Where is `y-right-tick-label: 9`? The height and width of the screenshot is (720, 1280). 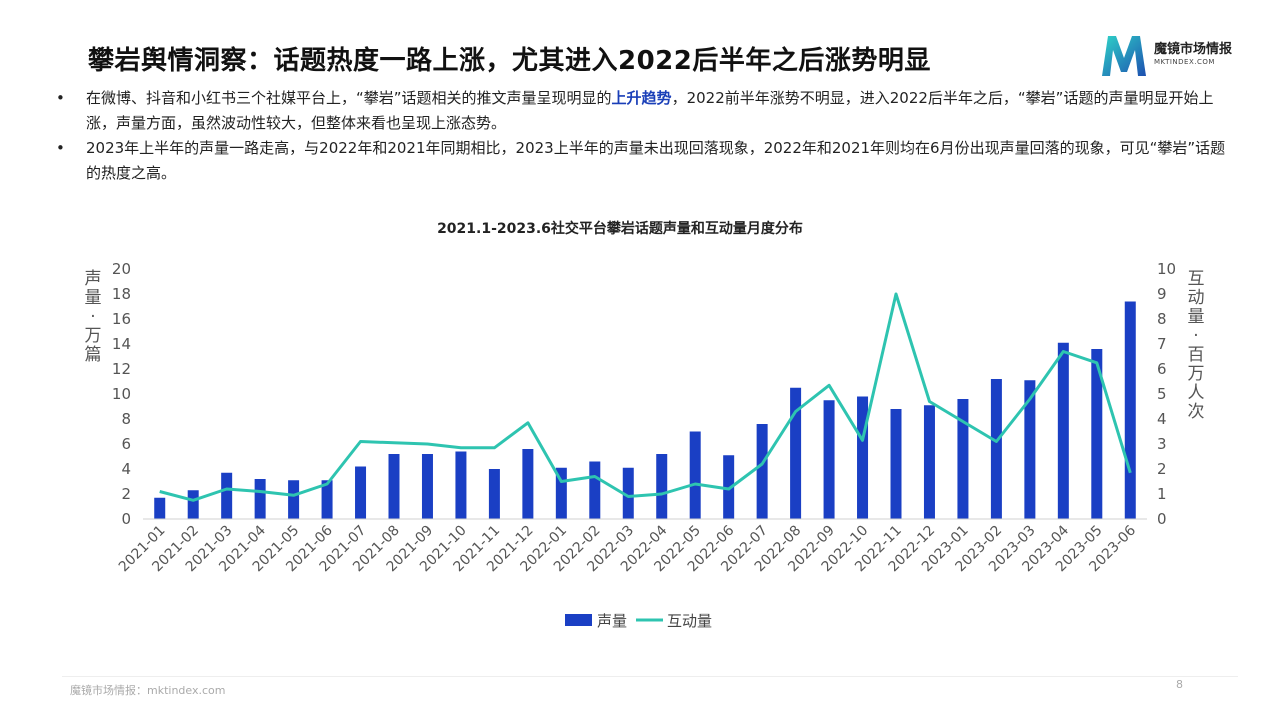 y-right-tick-label: 9 is located at coordinates (1162, 294).